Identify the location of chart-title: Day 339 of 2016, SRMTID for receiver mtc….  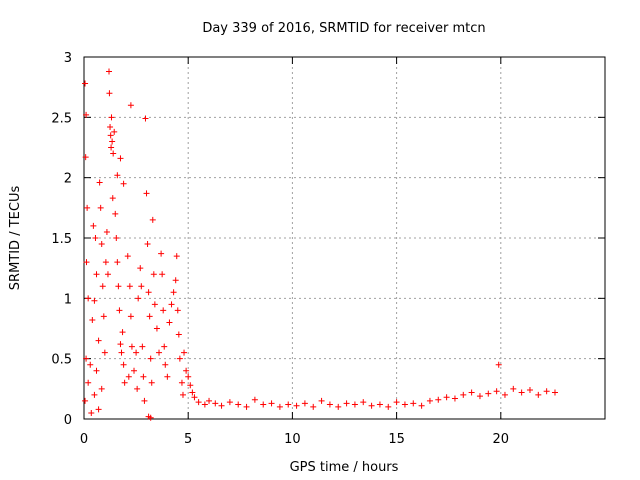
(343, 28).